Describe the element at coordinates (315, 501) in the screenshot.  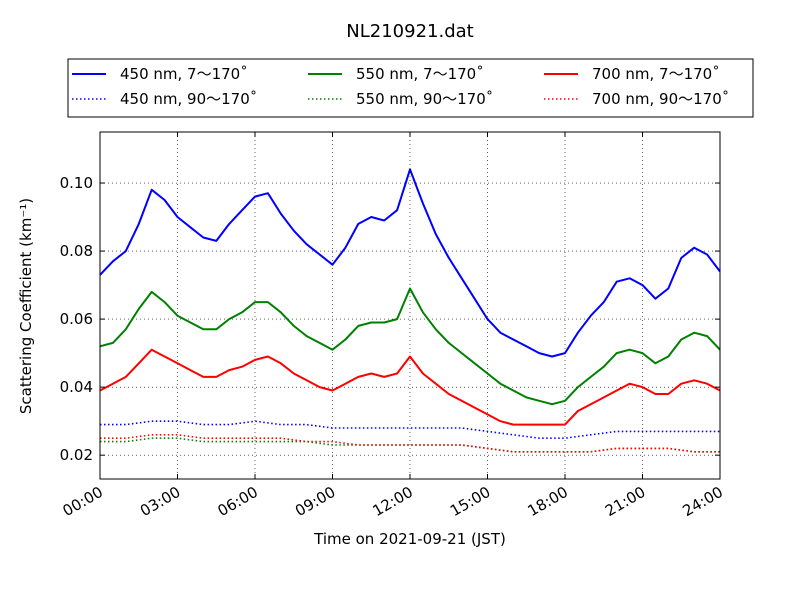
I see `x-tick-label: 09:00` at that location.